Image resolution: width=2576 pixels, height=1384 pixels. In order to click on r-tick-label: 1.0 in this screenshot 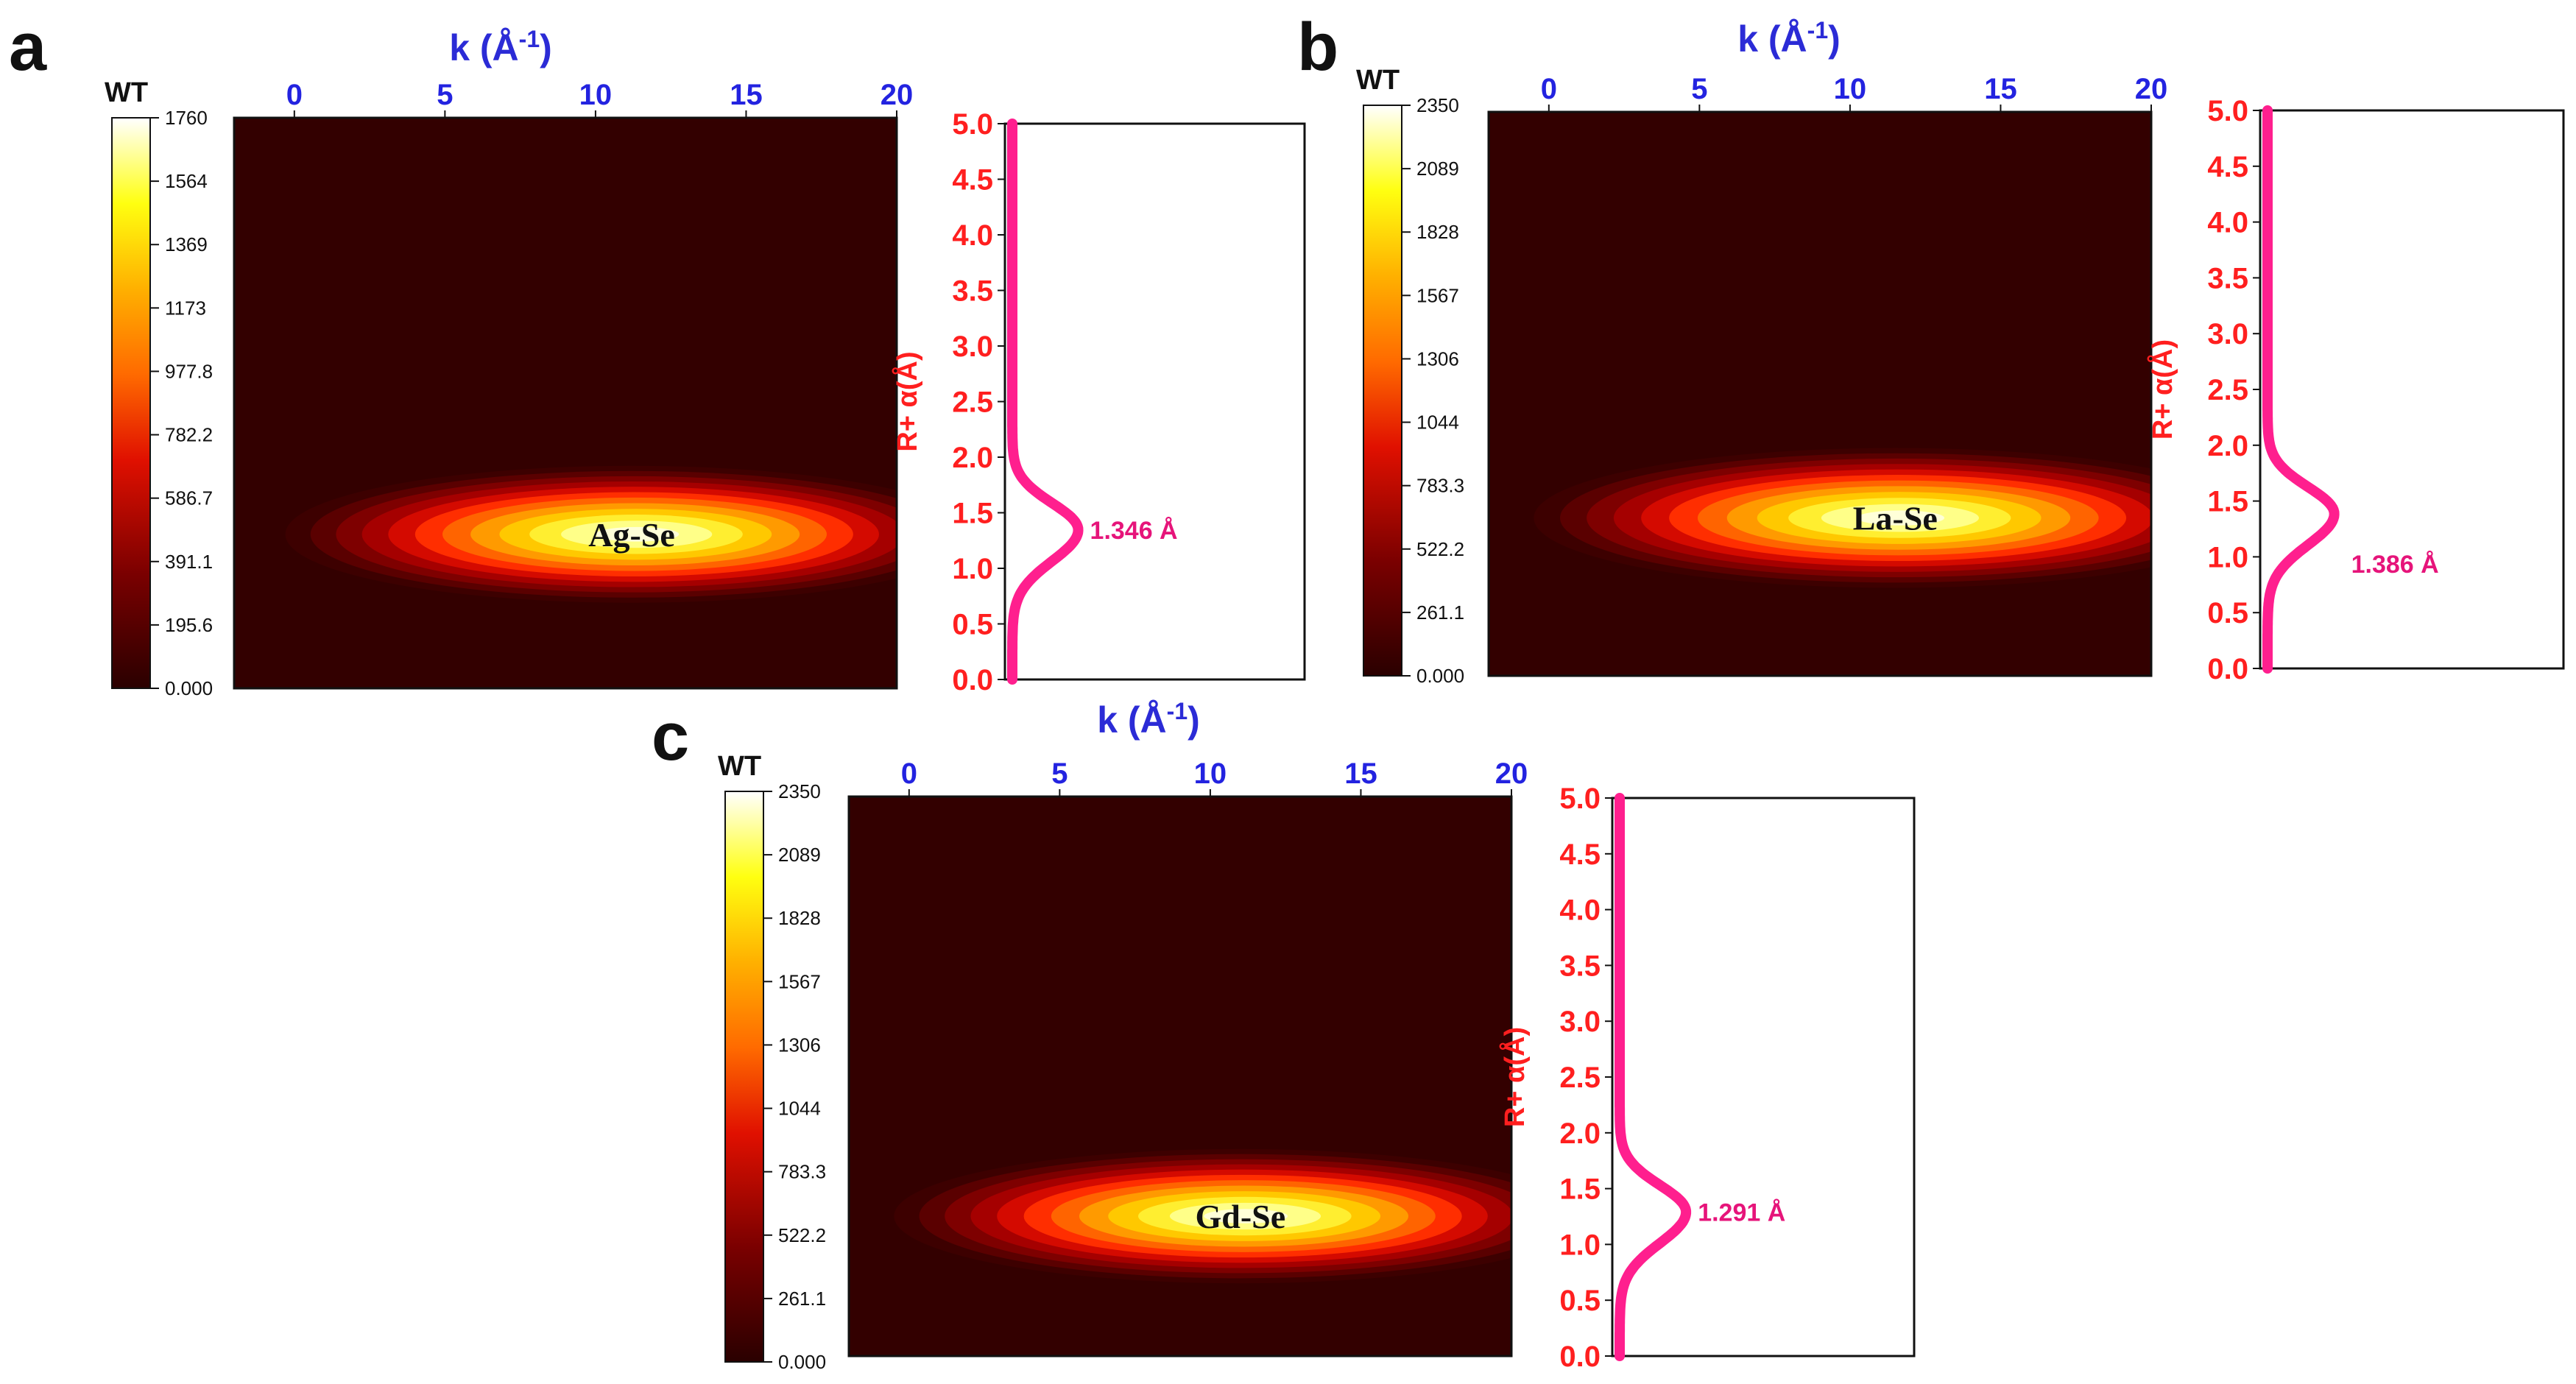, I will do `click(1580, 1245)`.